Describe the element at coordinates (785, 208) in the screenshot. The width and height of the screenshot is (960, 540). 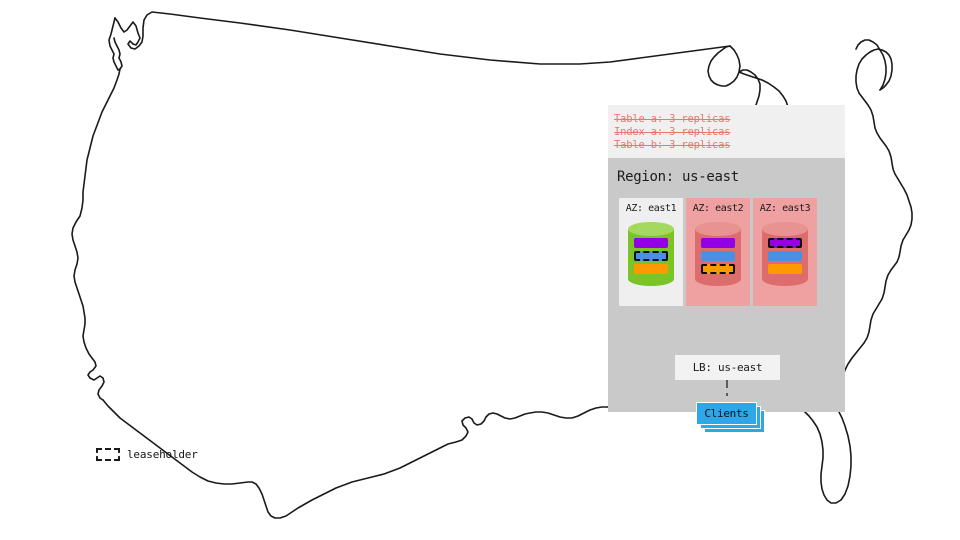
I see `az-label-east3: AZ: east3` at that location.